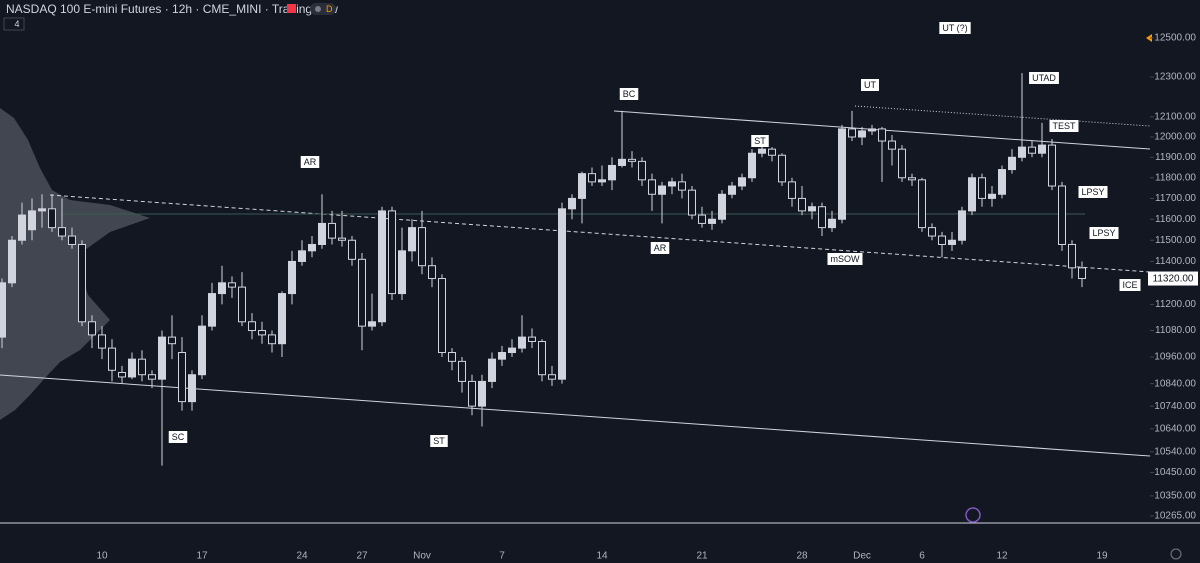 The width and height of the screenshot is (1200, 563). I want to click on annotation: UTAD, so click(1044, 78).